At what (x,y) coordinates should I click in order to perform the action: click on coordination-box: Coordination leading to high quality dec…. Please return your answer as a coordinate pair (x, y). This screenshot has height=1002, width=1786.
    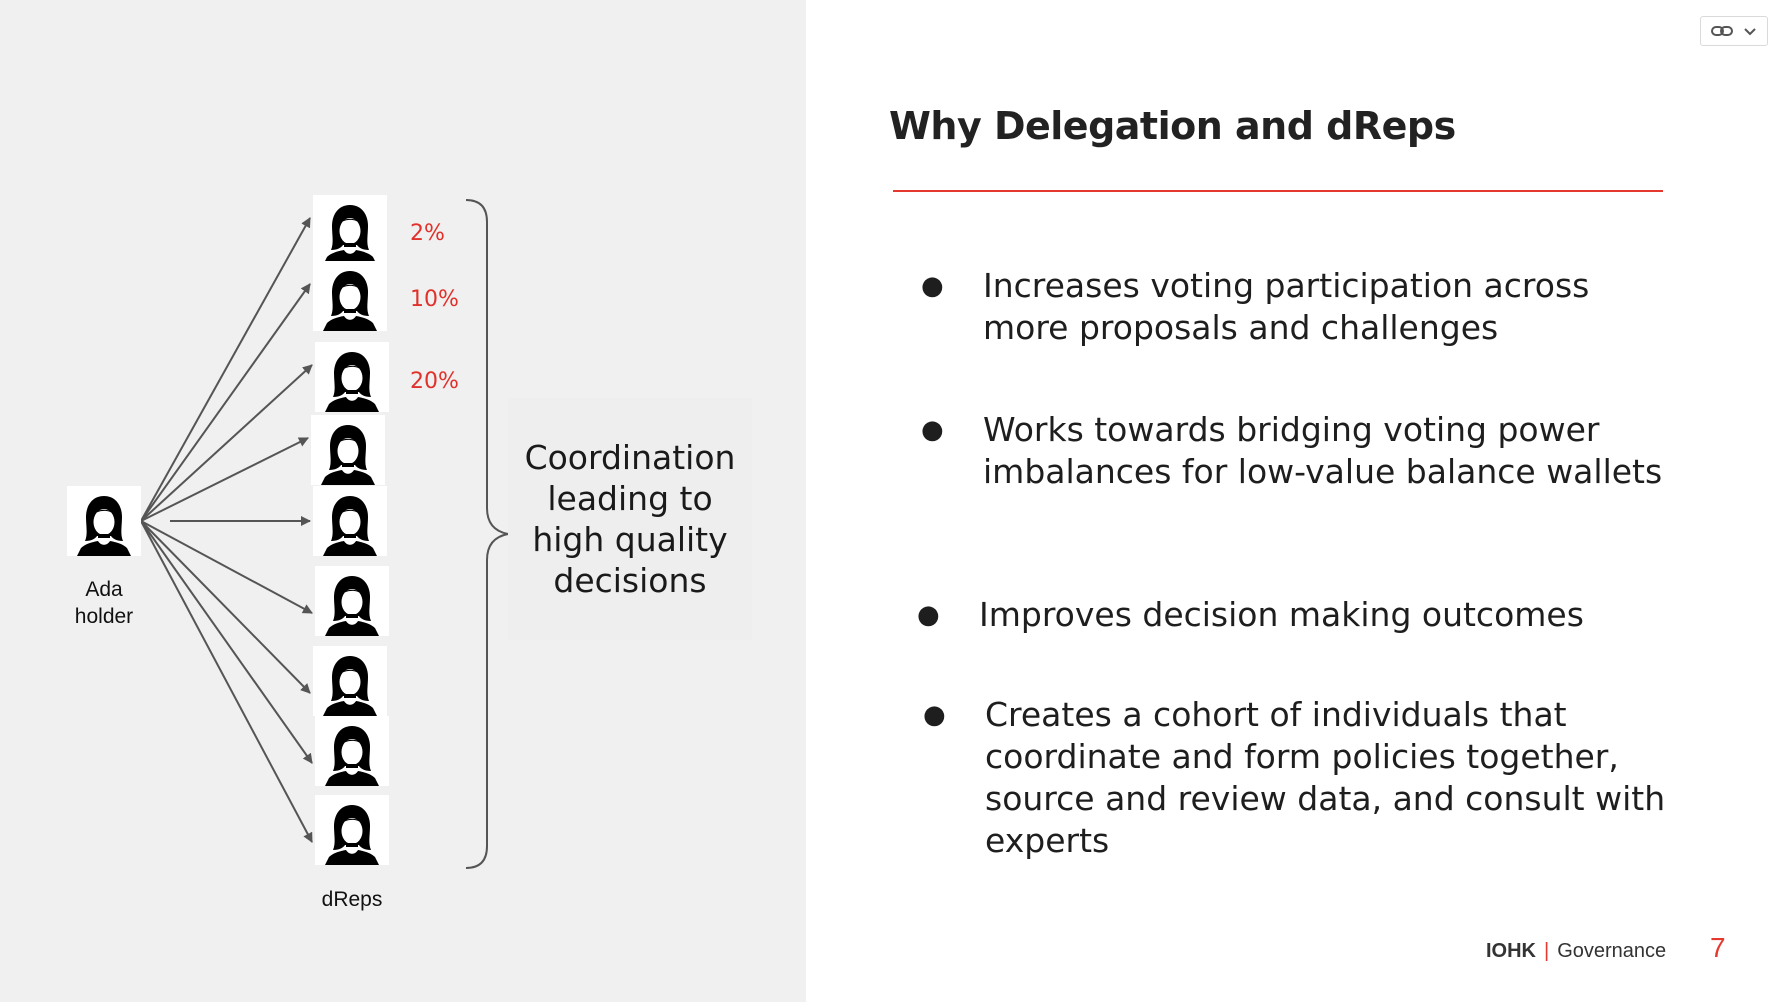
    Looking at the image, I should click on (630, 519).